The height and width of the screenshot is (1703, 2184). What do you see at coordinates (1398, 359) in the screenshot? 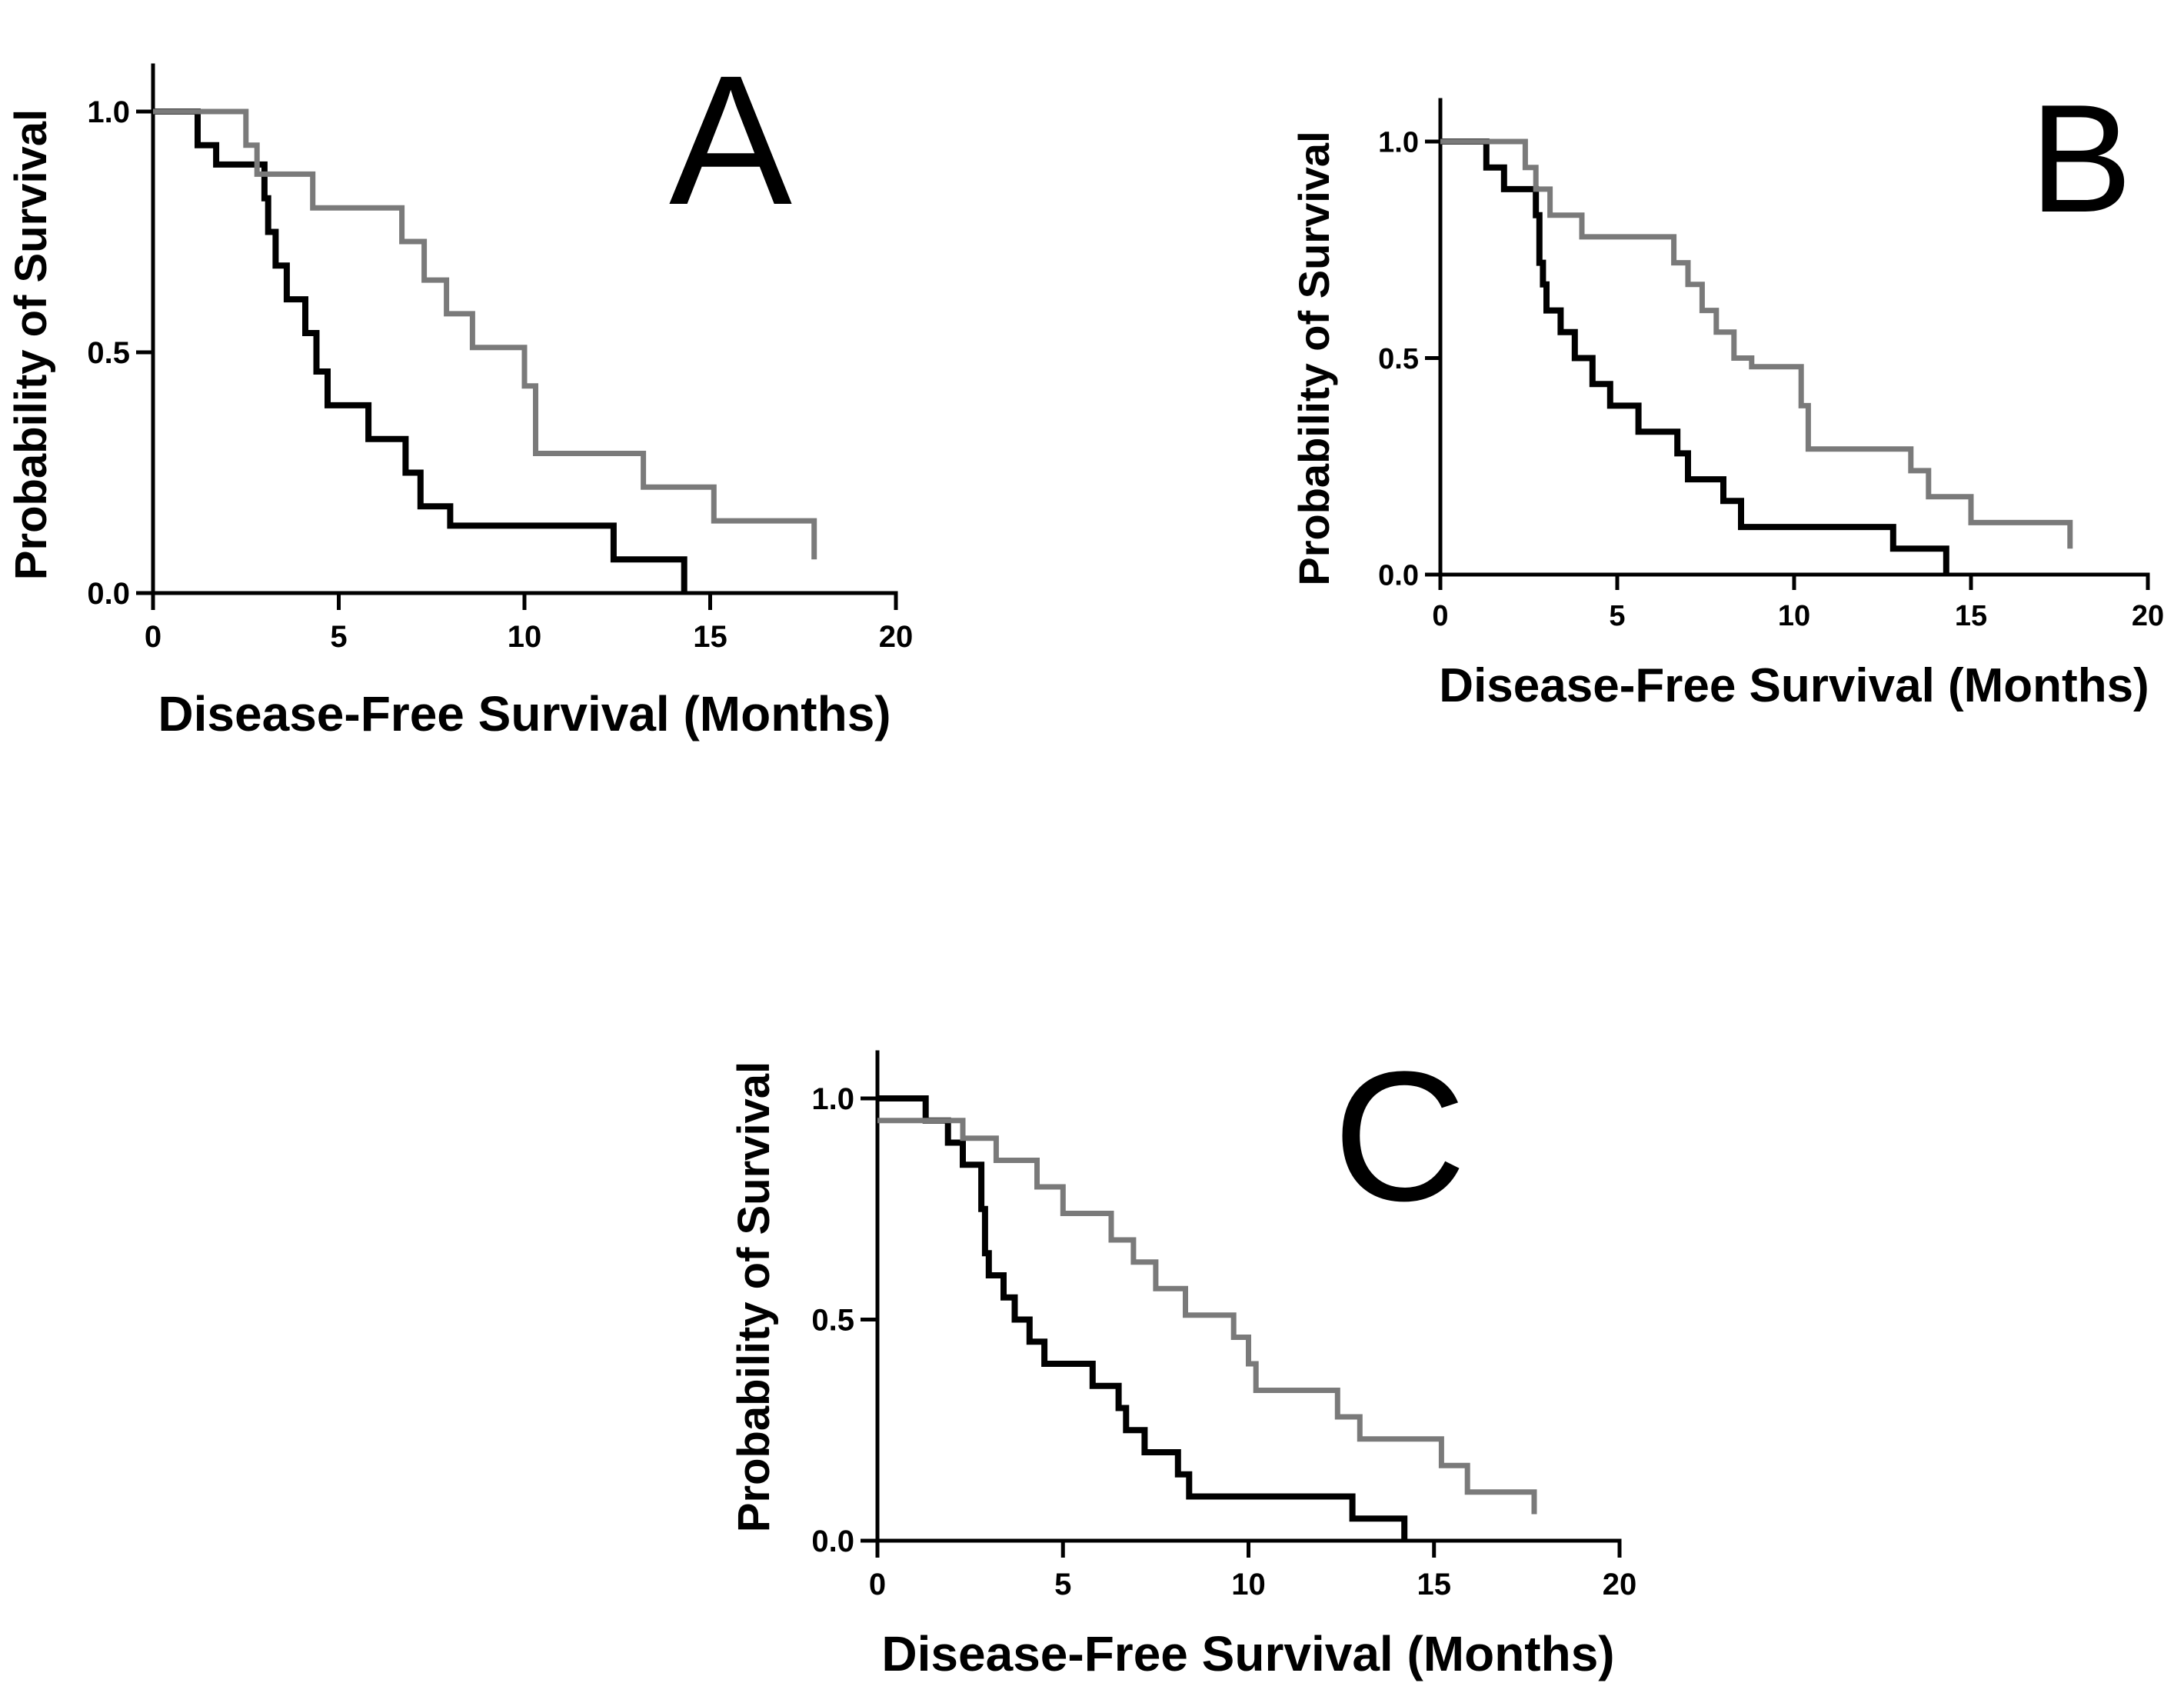
I see `y-tick-label-b: 0.5` at bounding box center [1398, 359].